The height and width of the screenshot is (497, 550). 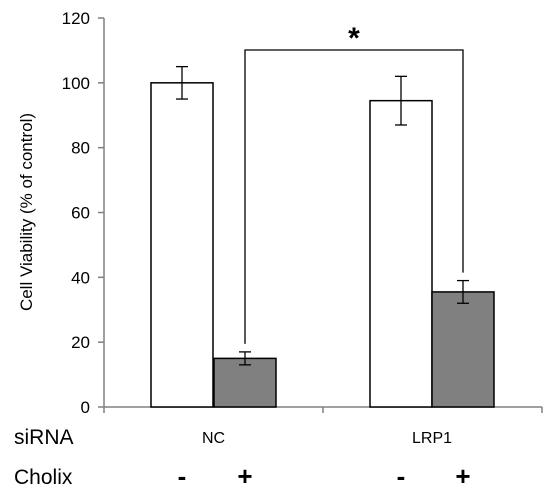 I want to click on cholix-signs: - + - +, so click(x=324, y=476).